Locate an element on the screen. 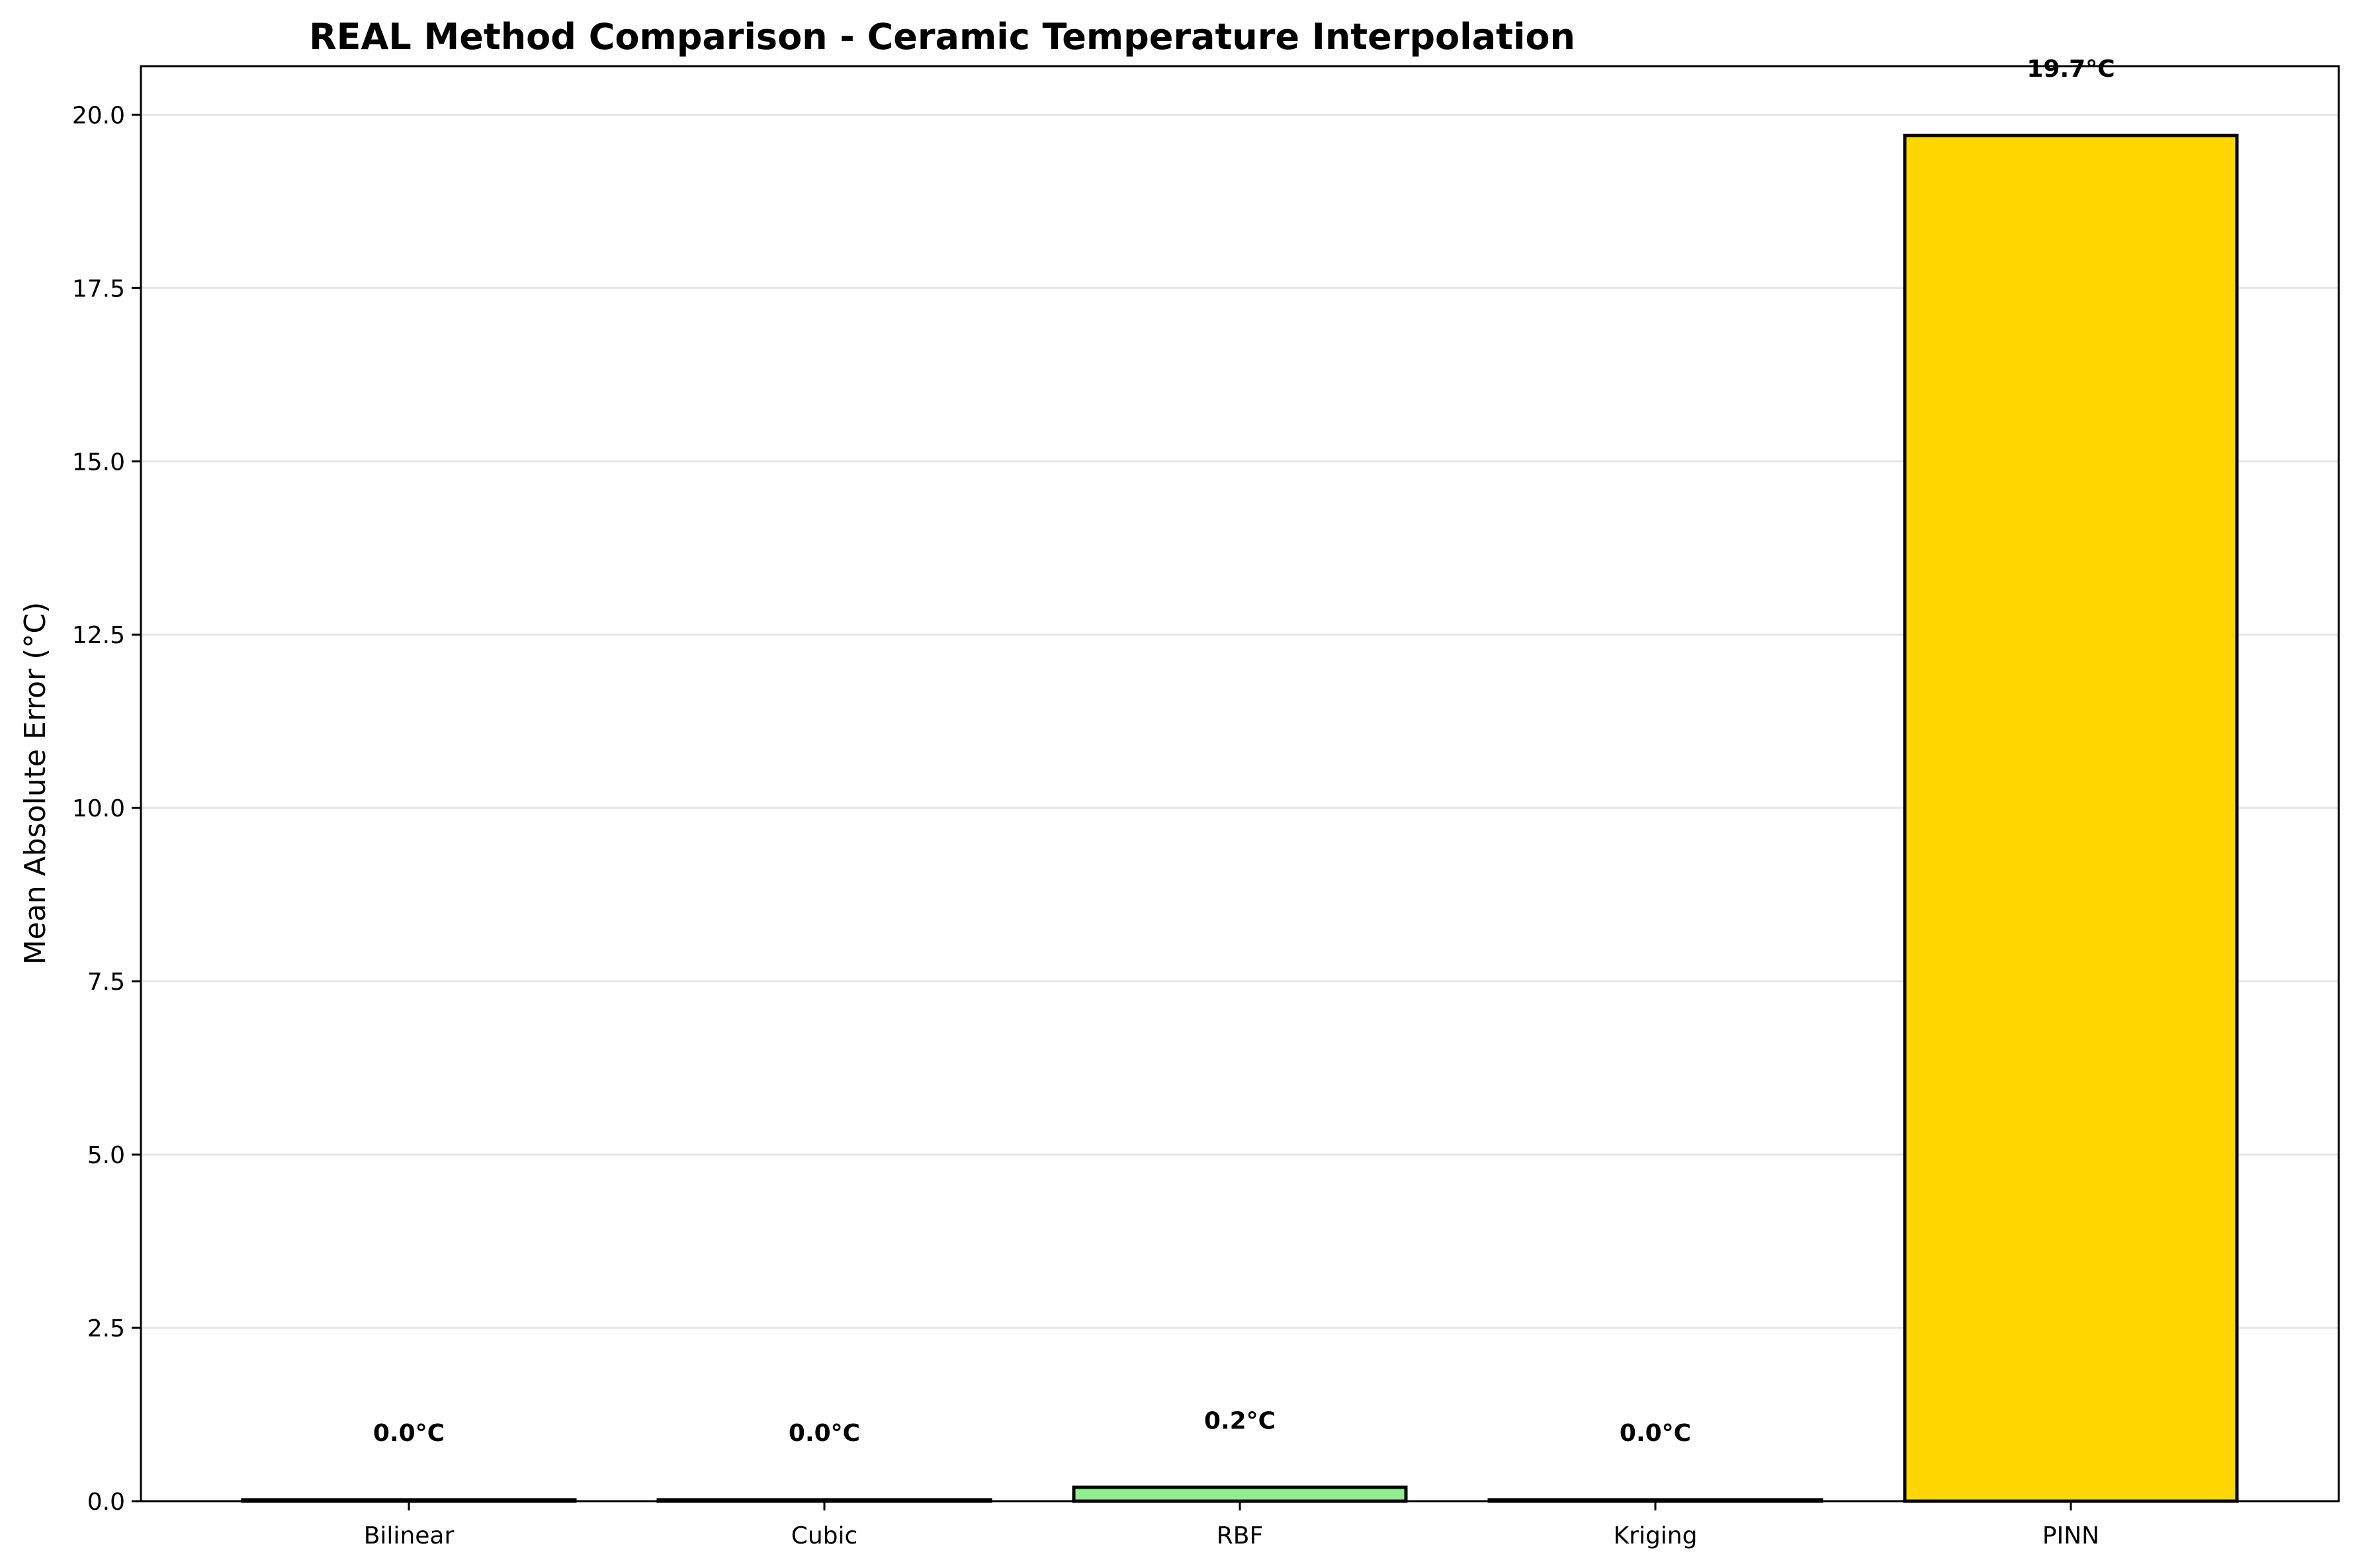 This screenshot has width=2358, height=1568. data-label-pinn: 19.7°C is located at coordinates (2071, 70).